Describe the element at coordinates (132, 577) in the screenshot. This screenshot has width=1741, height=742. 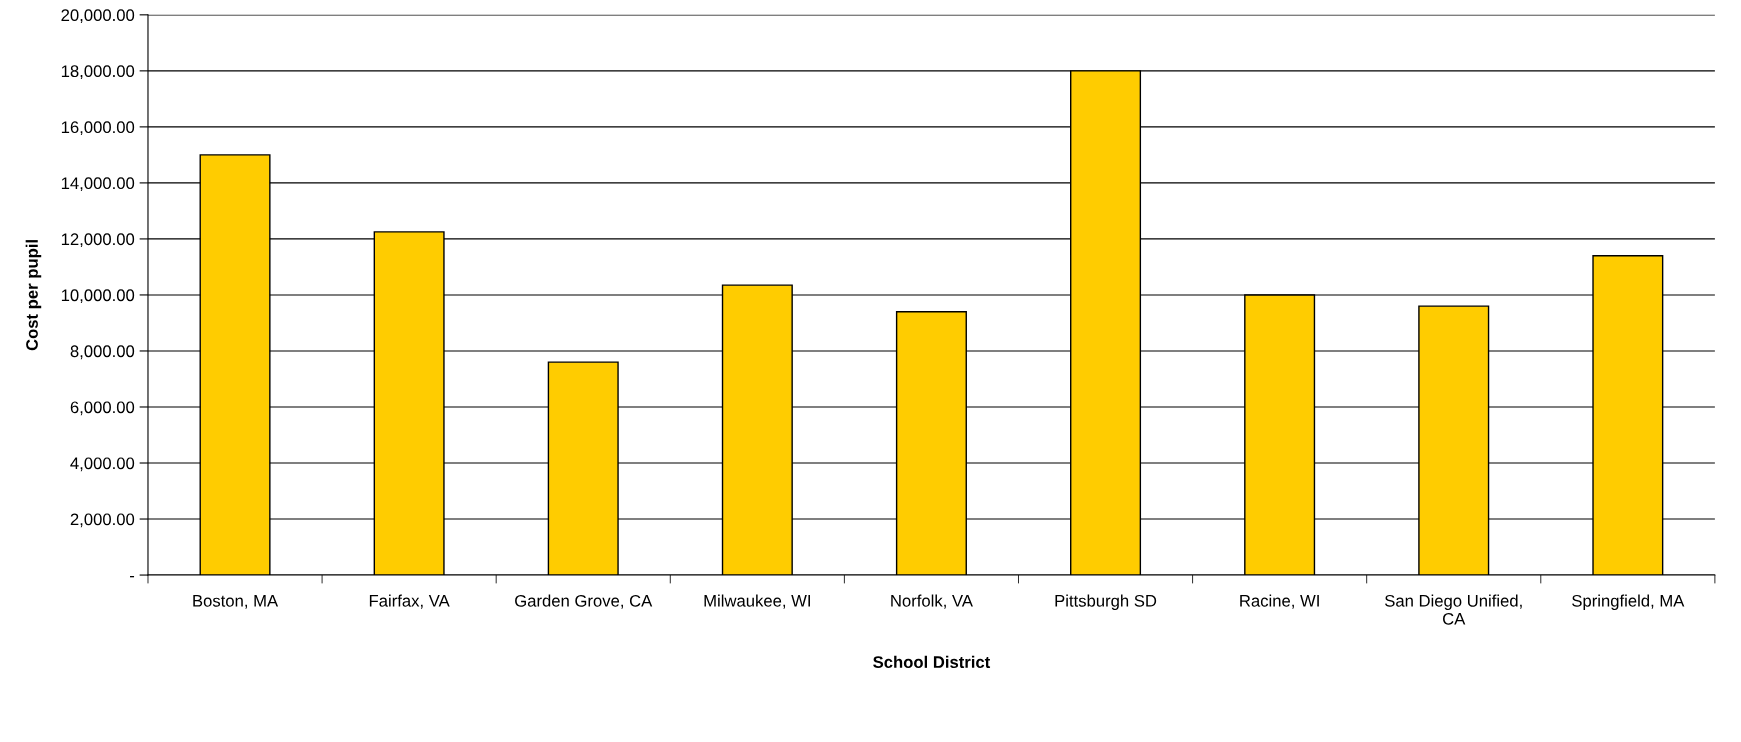
I see `y-tick-label: -` at that location.